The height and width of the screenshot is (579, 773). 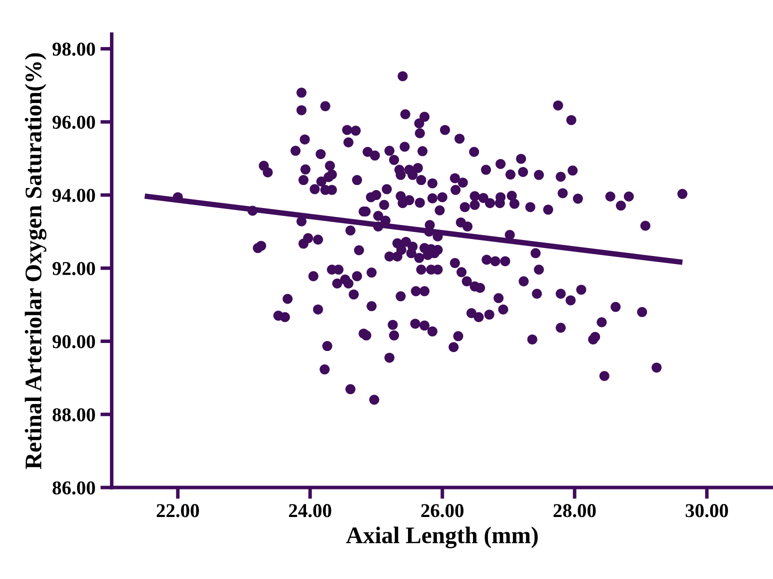 What do you see at coordinates (442, 511) in the screenshot?
I see `x-tick-label: 26.00` at bounding box center [442, 511].